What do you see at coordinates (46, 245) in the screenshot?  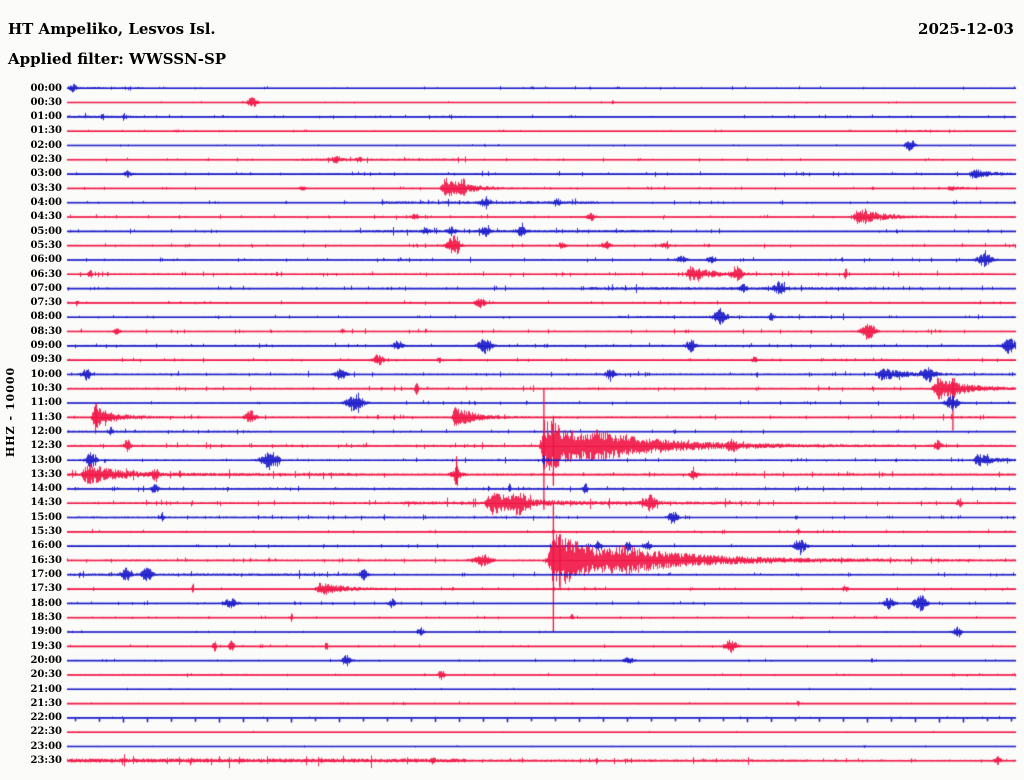 I see `time-label: 05:30` at bounding box center [46, 245].